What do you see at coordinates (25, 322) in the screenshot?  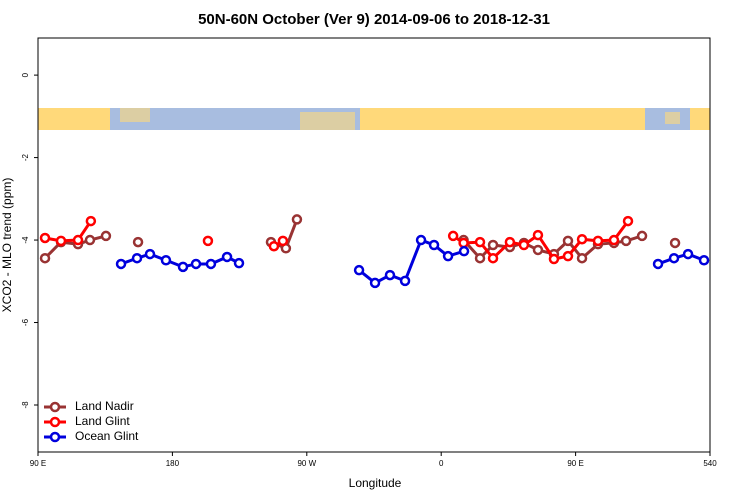 I see `y-tick-label: -6` at bounding box center [25, 322].